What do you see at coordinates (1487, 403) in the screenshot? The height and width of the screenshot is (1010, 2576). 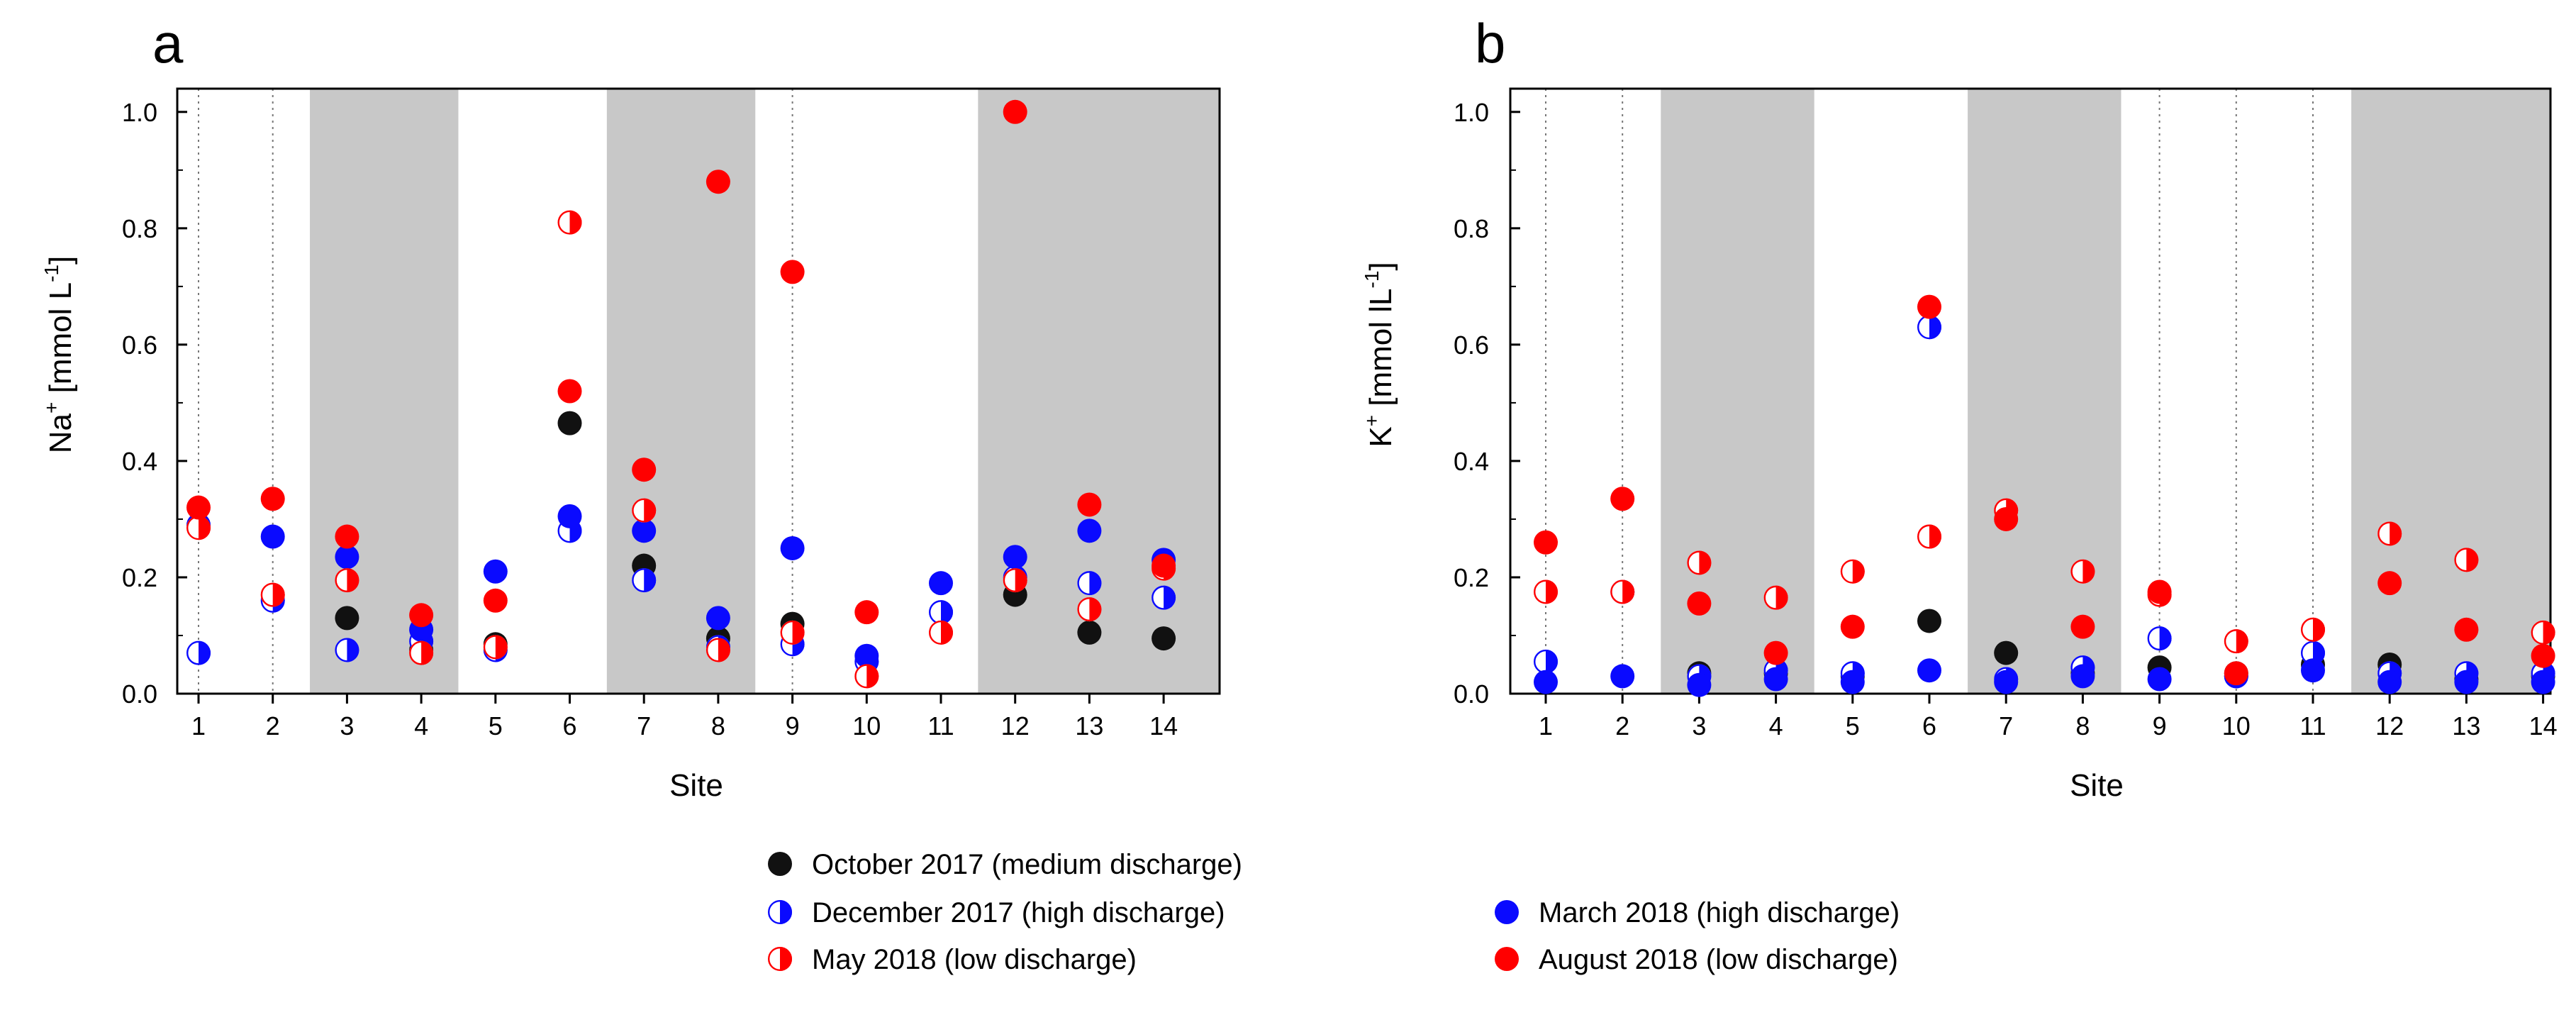 I see `panel-b-y-axis: 0.0 0.2 0.4 0.6 0.8 1.0` at bounding box center [1487, 403].